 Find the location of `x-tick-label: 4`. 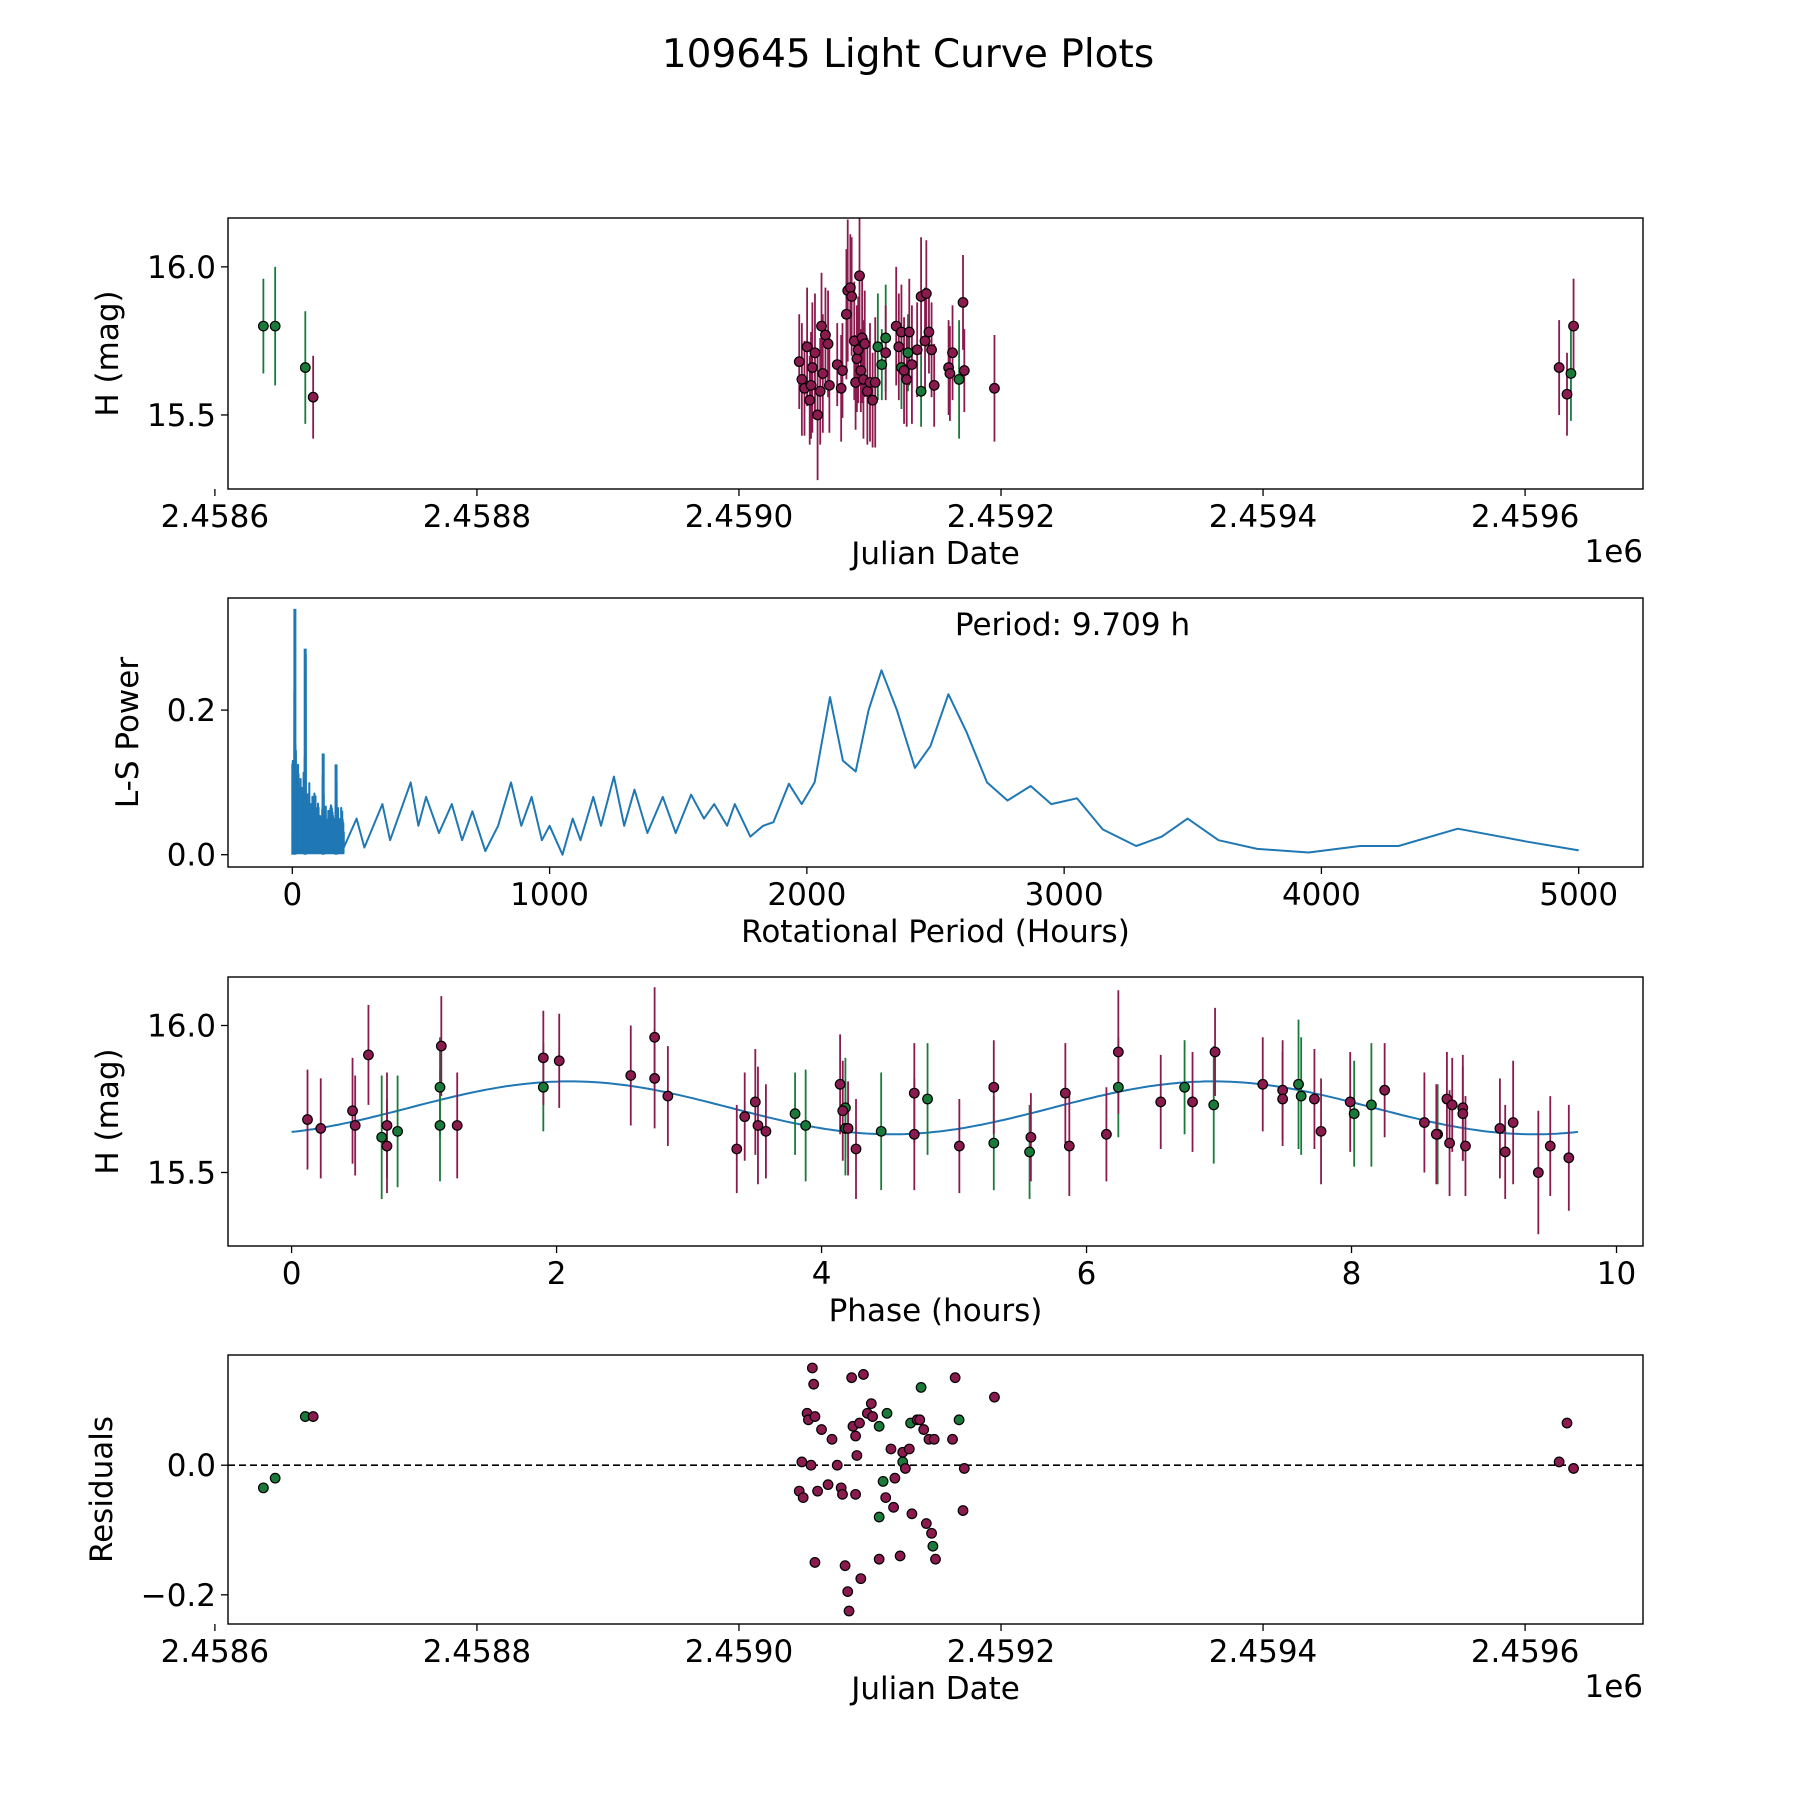

x-tick-label: 4 is located at coordinates (822, 1274).